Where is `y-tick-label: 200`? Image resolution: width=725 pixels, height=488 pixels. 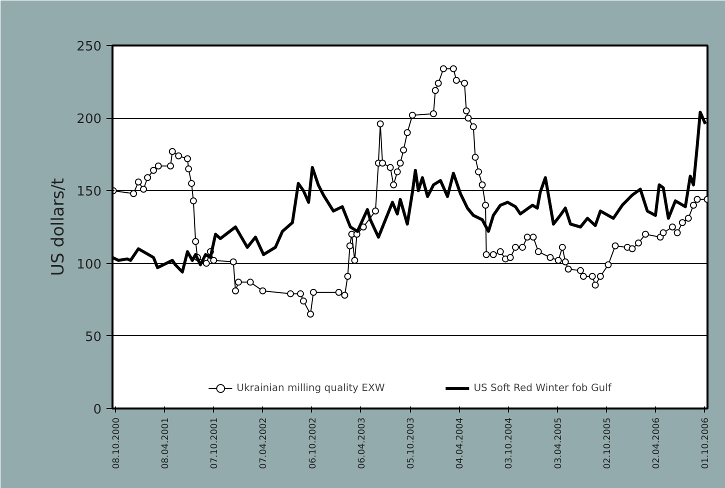 y-tick-label: 200 is located at coordinates (89, 120).